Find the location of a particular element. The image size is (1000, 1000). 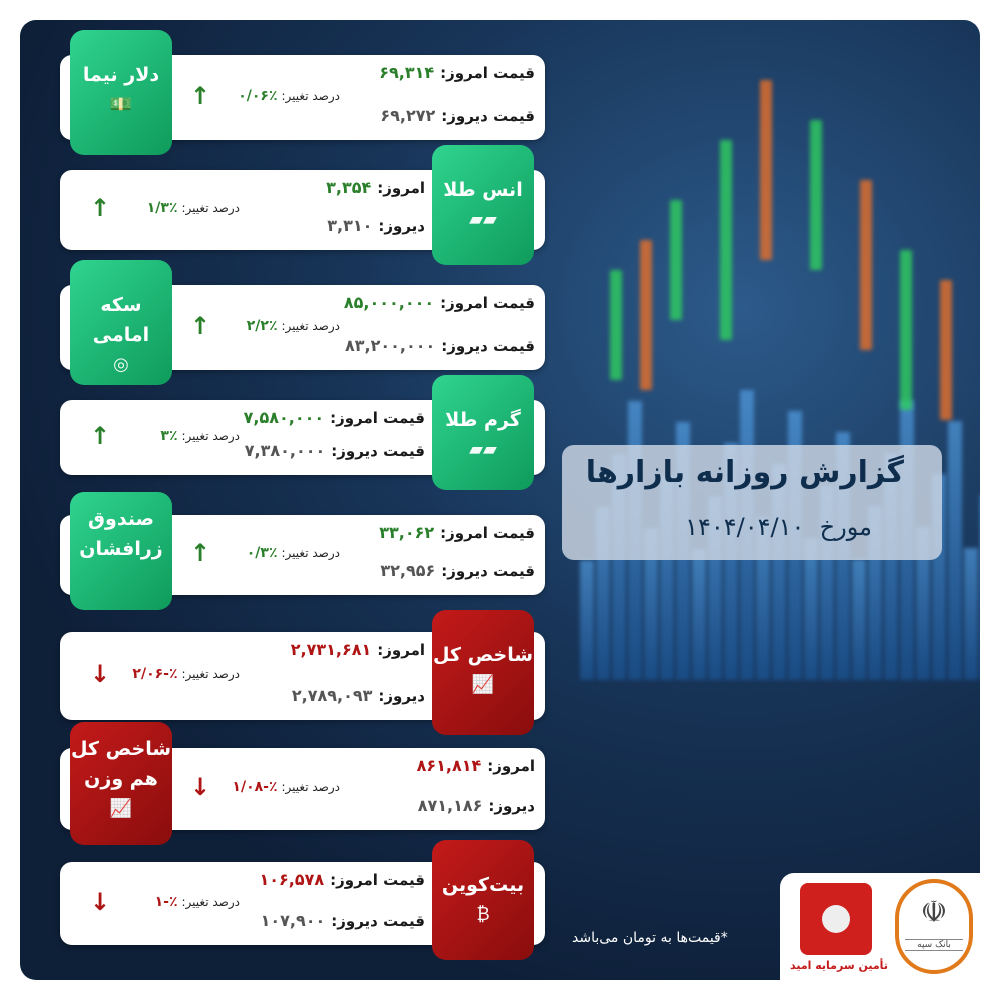

today-value: ۱۰۶,۵۷۸ is located at coordinates (292, 879).